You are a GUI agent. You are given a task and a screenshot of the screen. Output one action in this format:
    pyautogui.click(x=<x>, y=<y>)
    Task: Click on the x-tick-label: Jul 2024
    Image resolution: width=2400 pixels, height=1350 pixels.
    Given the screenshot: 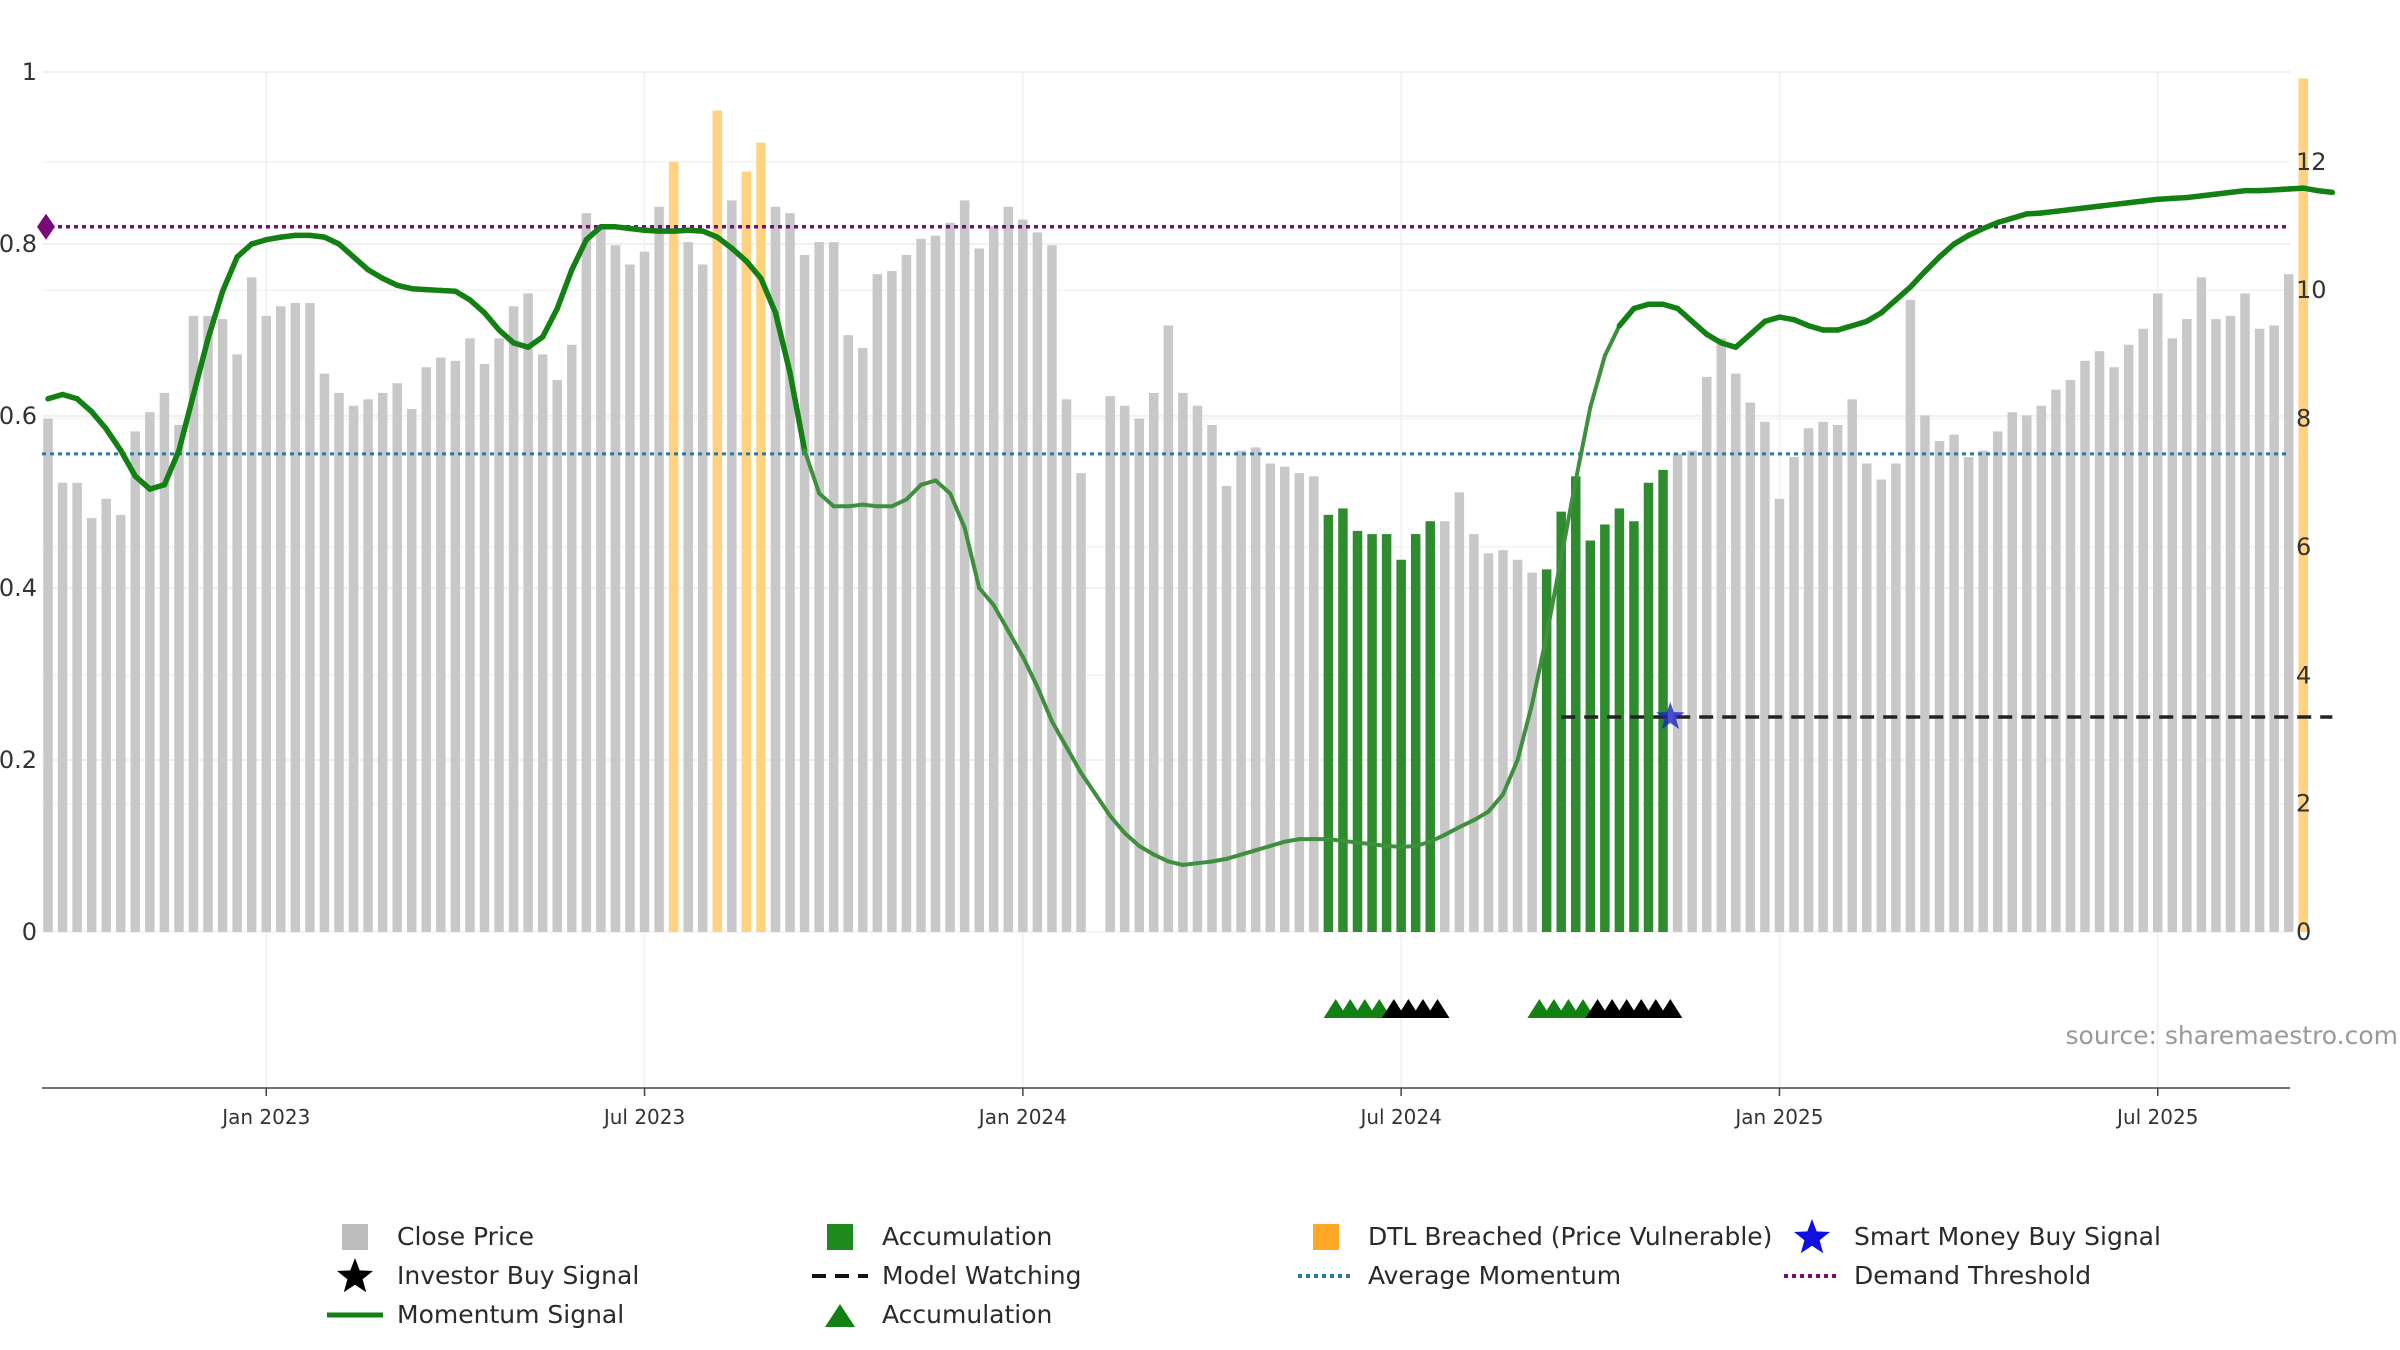 What is the action you would take?
    pyautogui.click(x=1399, y=1117)
    